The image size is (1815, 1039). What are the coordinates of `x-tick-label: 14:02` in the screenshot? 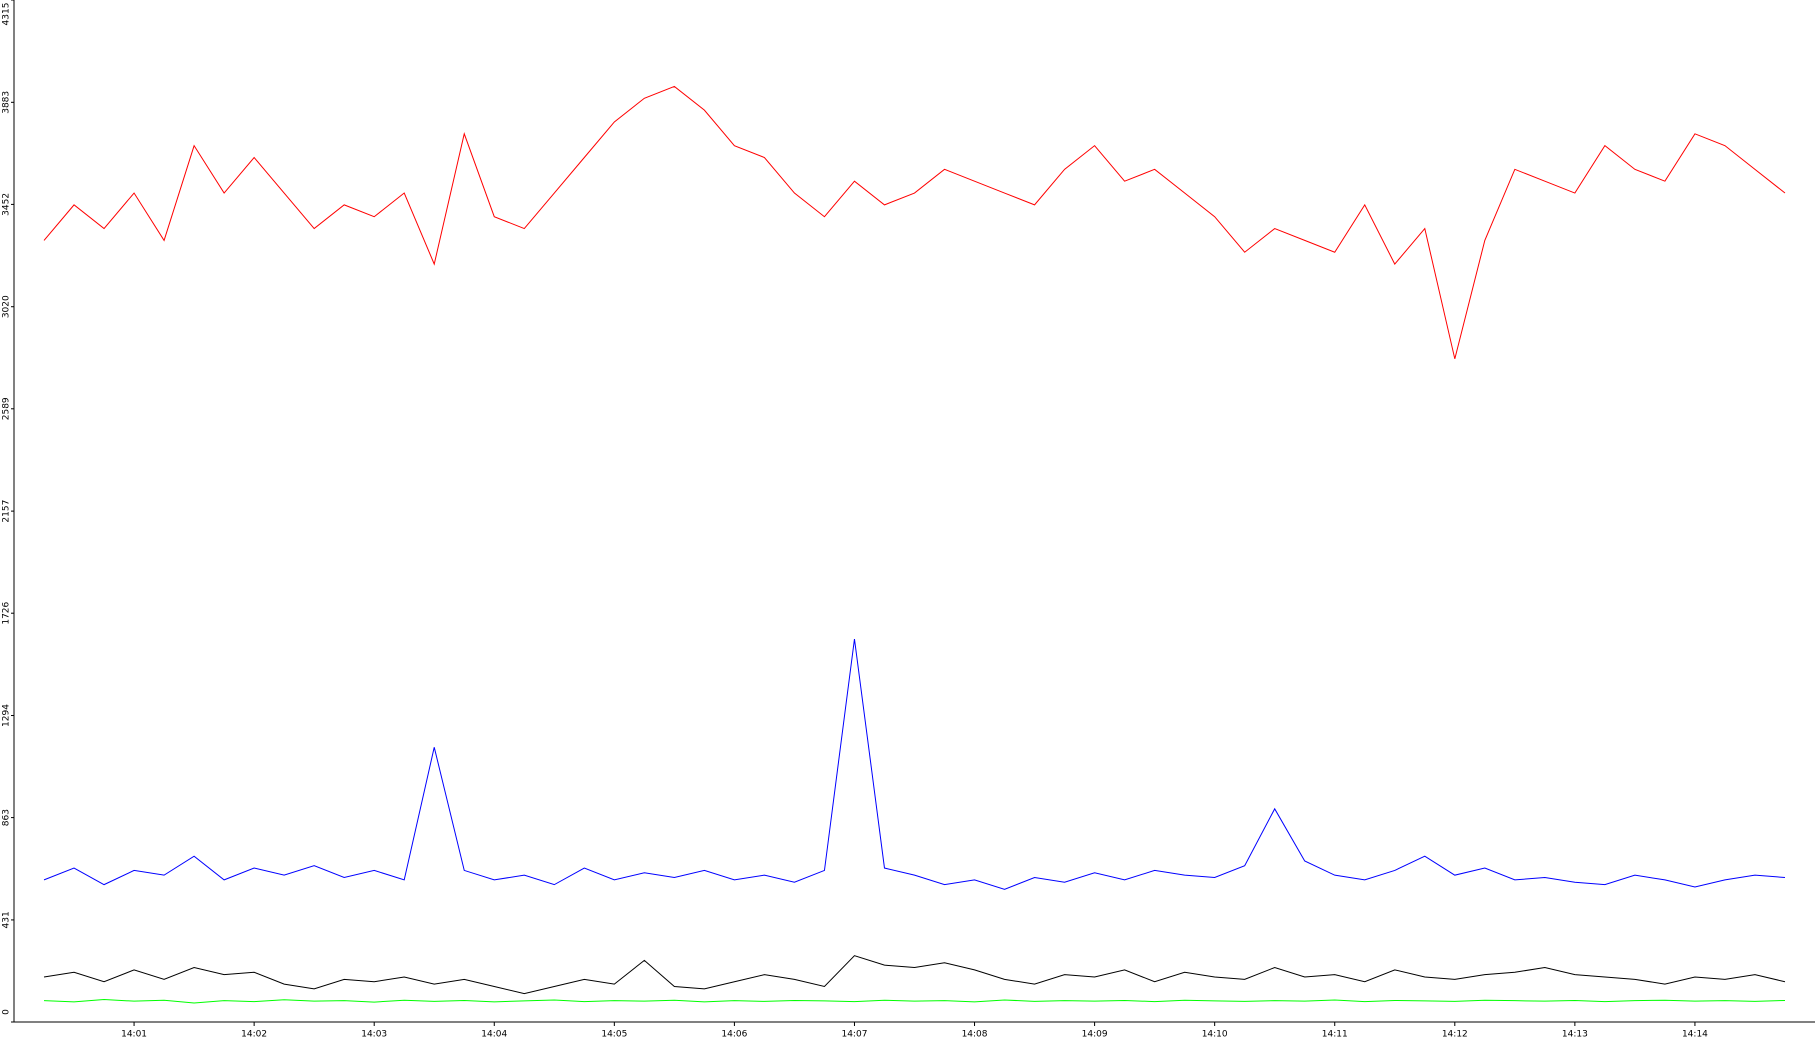 It's located at (254, 1034).